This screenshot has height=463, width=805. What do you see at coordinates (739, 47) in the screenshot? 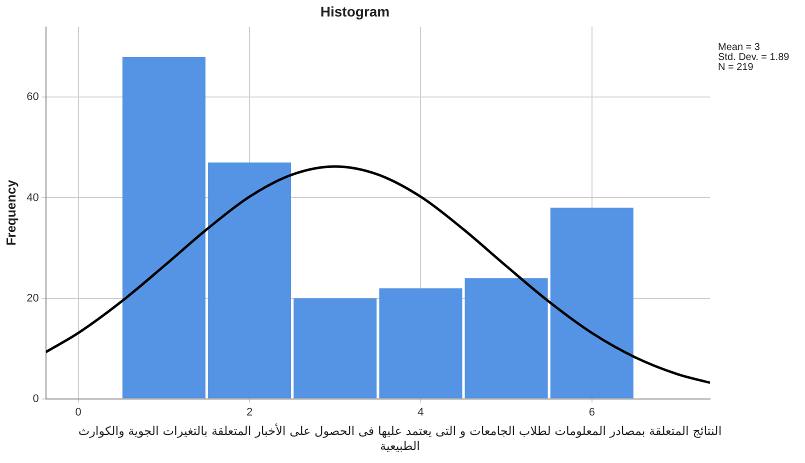
I see `text: Mean = 3` at bounding box center [739, 47].